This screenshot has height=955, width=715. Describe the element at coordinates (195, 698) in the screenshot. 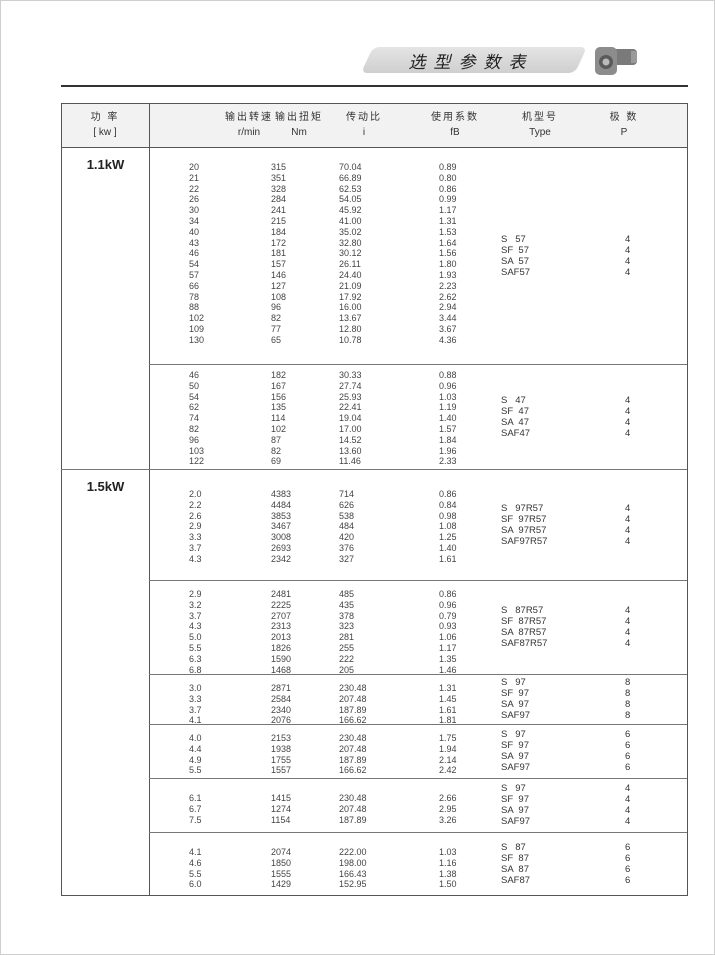

I see `rpm-value: 3.3` at that location.